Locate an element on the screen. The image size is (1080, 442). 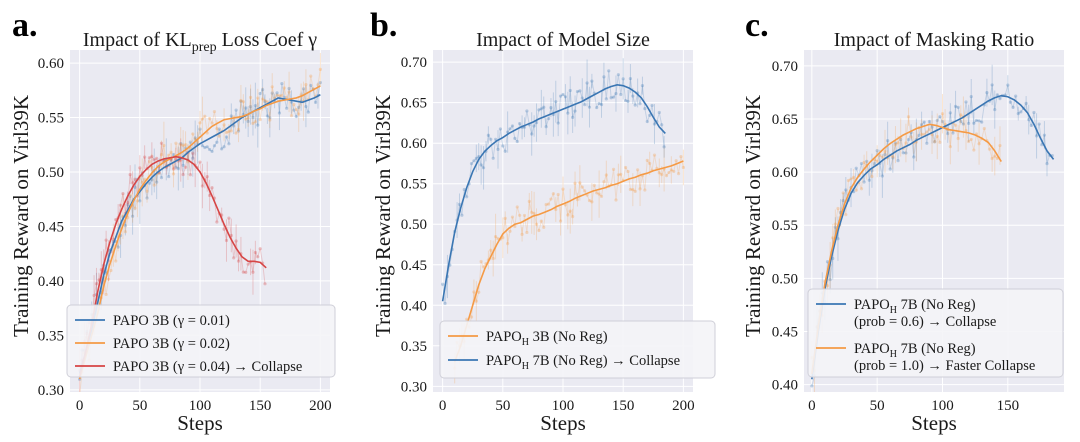
legend-label-rest: 7B (No Reg) → Collapse is located at coordinates (604, 361).